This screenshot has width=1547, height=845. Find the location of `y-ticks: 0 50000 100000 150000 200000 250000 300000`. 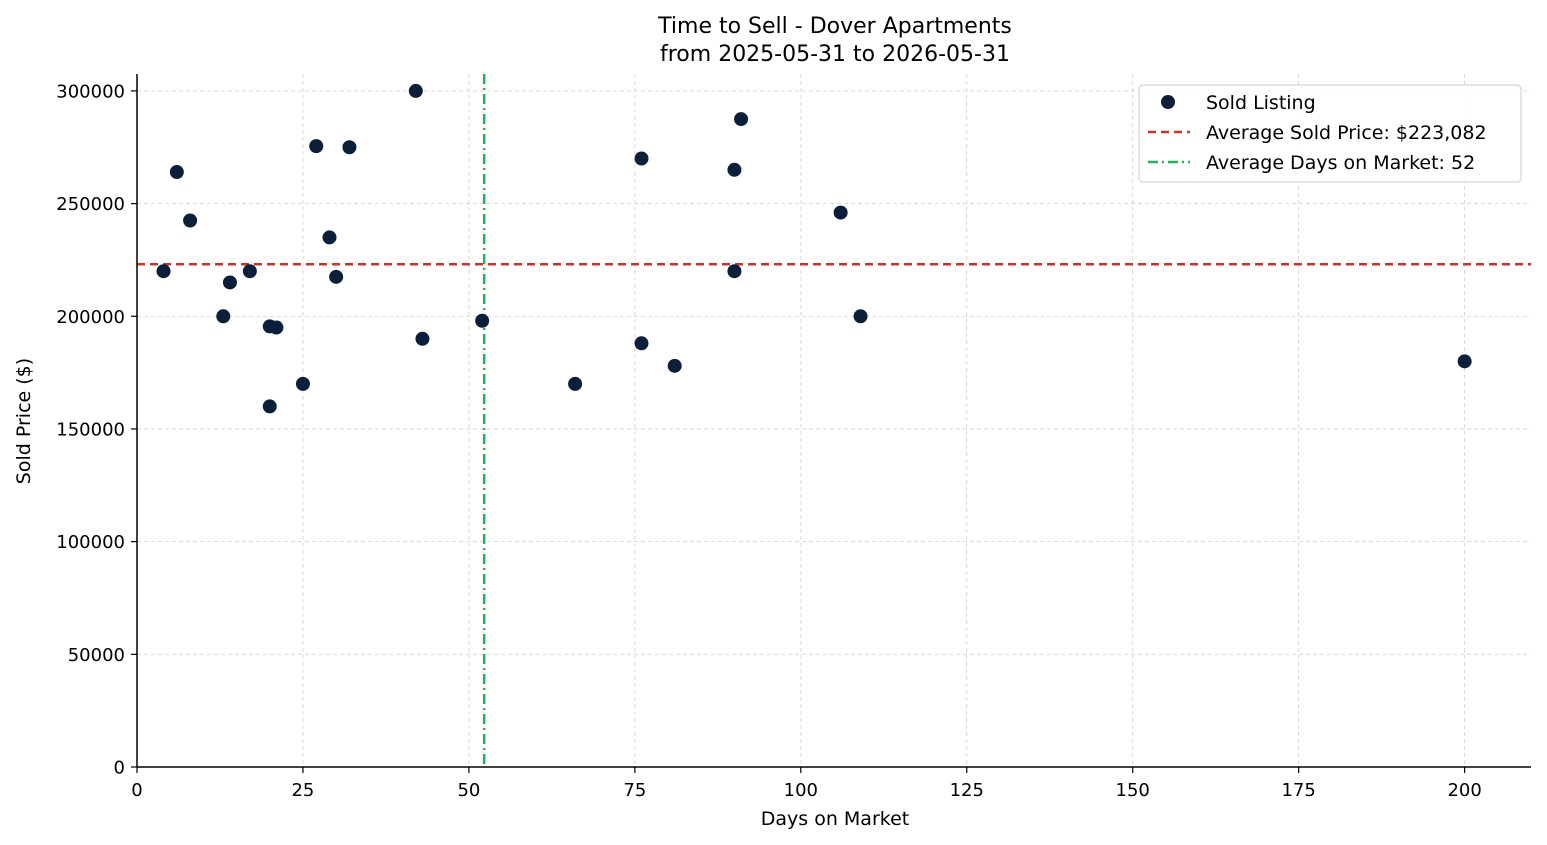

y-ticks: 0 50000 100000 150000 200000 250000 300000 is located at coordinates (96, 430).